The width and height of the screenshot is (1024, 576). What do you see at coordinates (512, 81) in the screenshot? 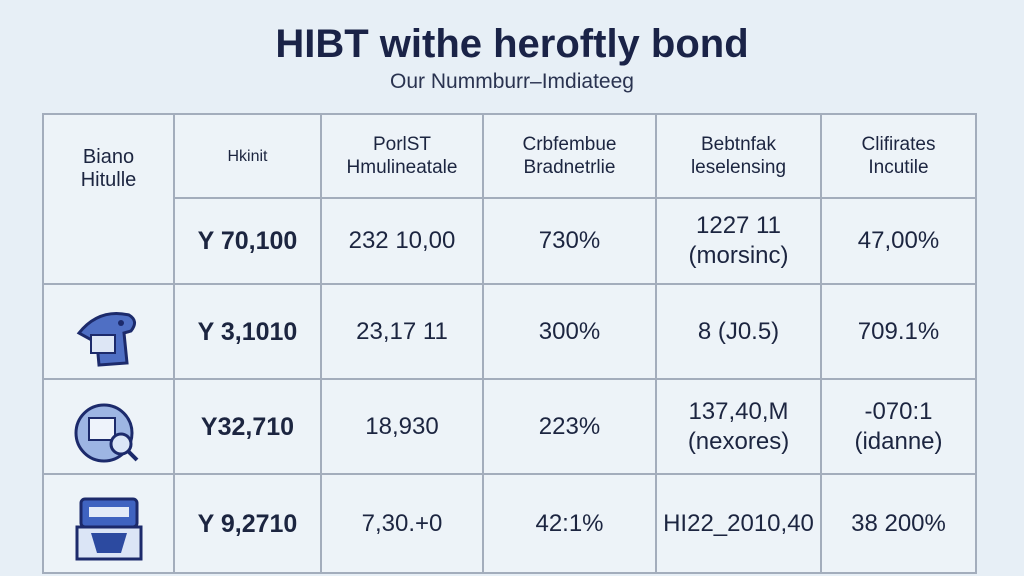
I see `subtitle: Our Nummburr–Imdiateeg` at bounding box center [512, 81].